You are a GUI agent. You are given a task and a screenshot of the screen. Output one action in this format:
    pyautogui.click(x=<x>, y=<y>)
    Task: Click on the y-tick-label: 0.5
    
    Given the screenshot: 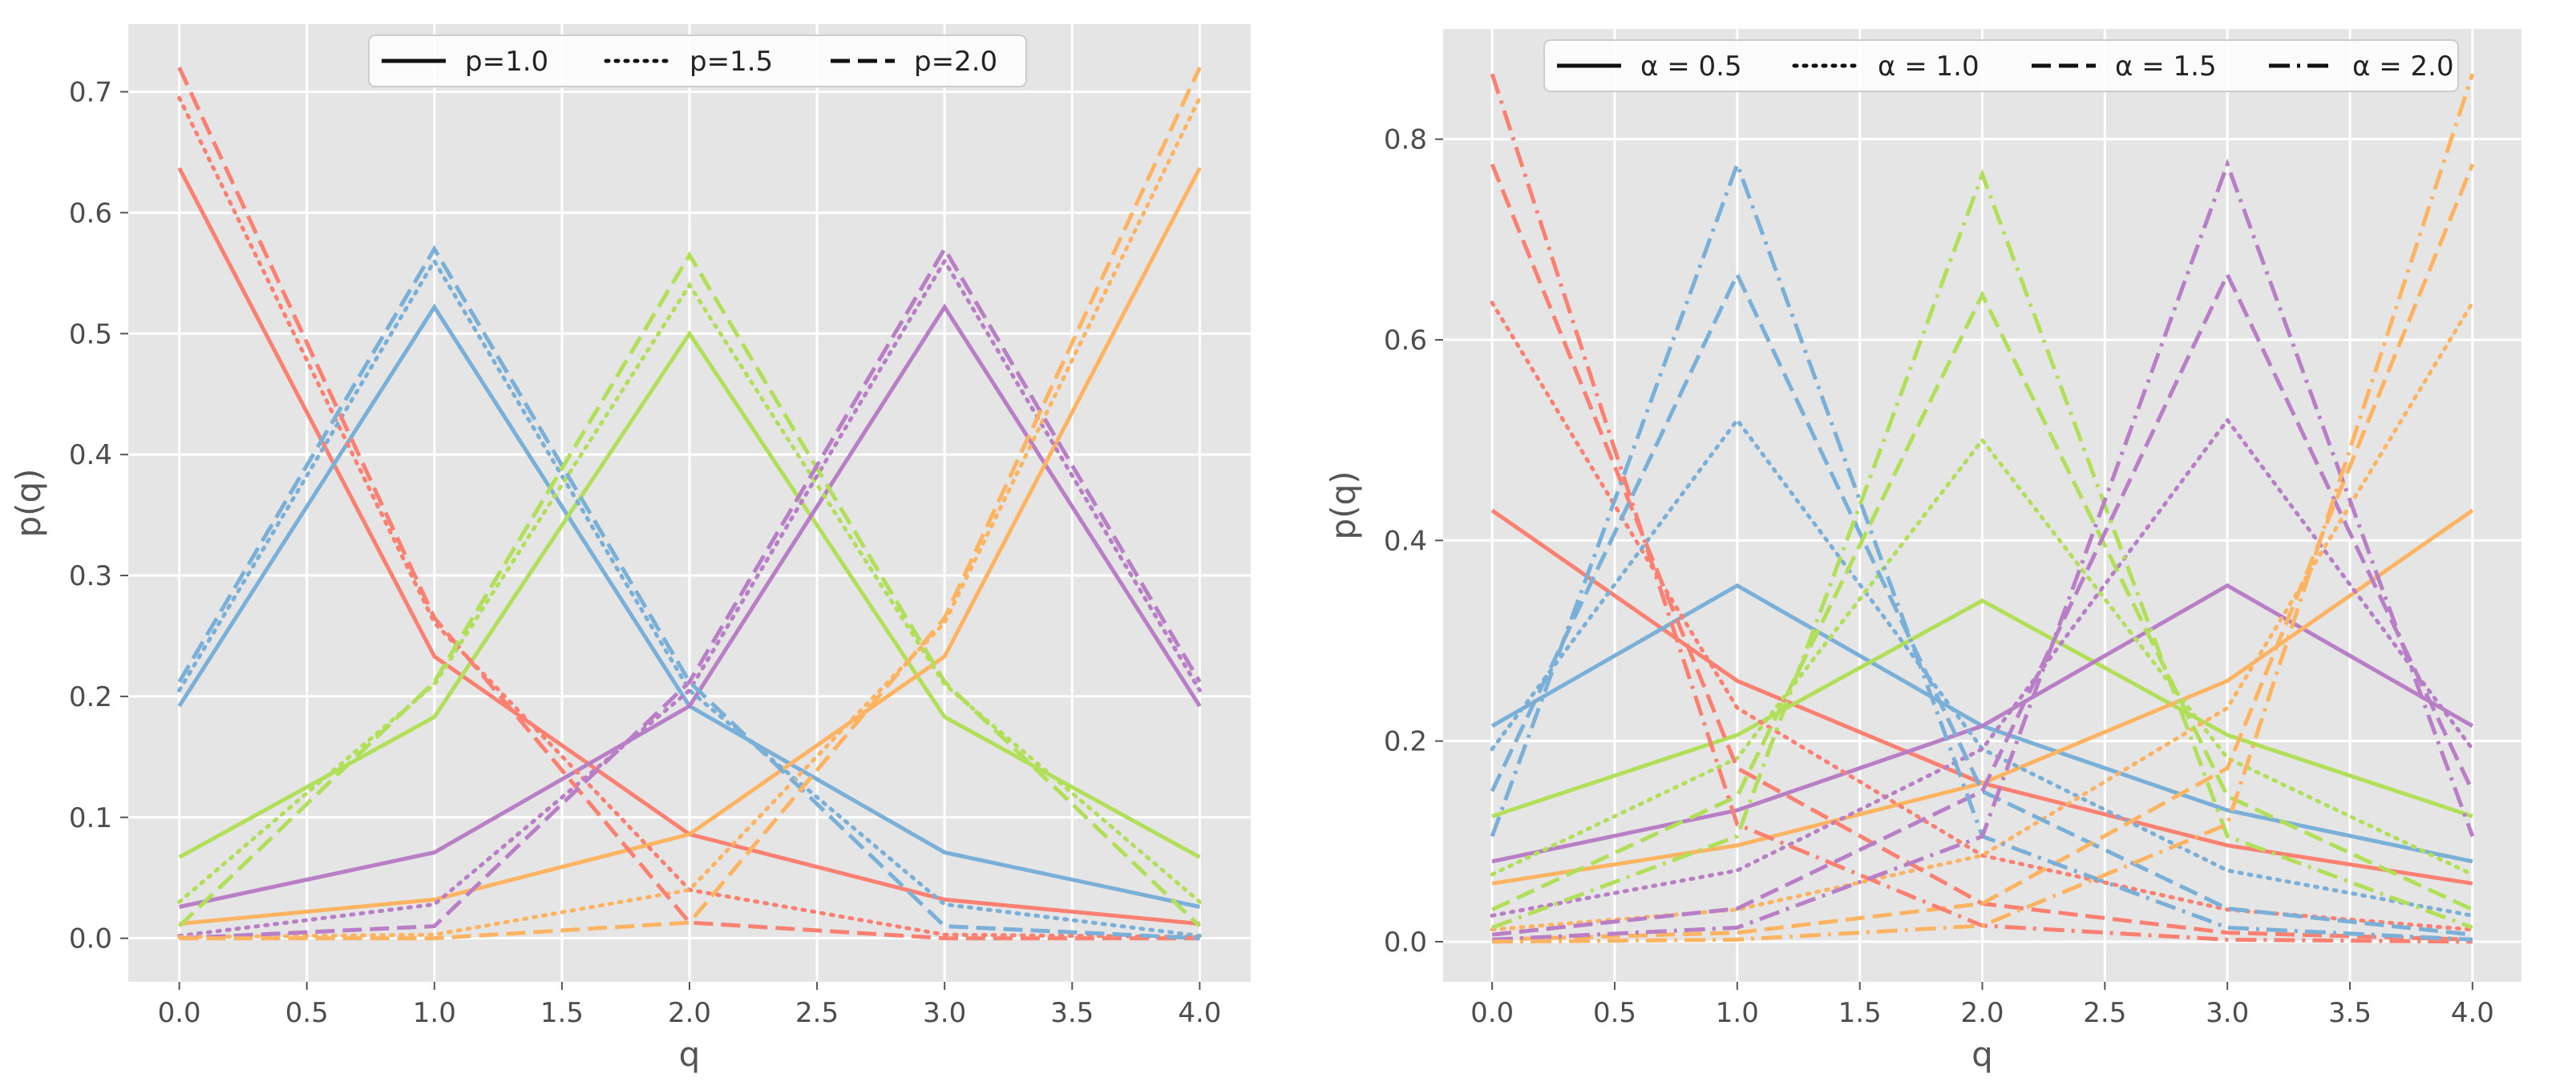 What is the action you would take?
    pyautogui.click(x=90, y=334)
    